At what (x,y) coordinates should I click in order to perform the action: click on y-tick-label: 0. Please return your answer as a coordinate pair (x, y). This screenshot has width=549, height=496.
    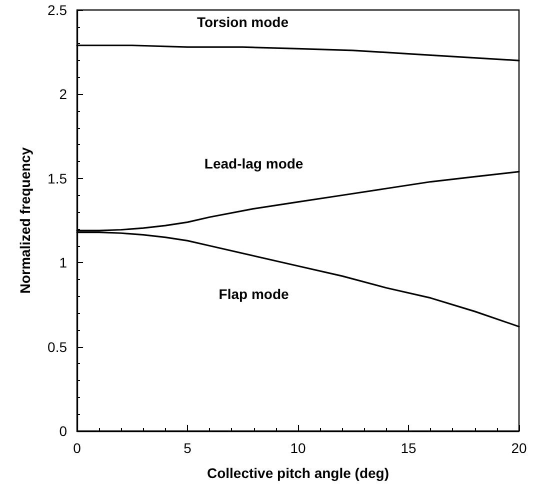
    Looking at the image, I should click on (63, 431).